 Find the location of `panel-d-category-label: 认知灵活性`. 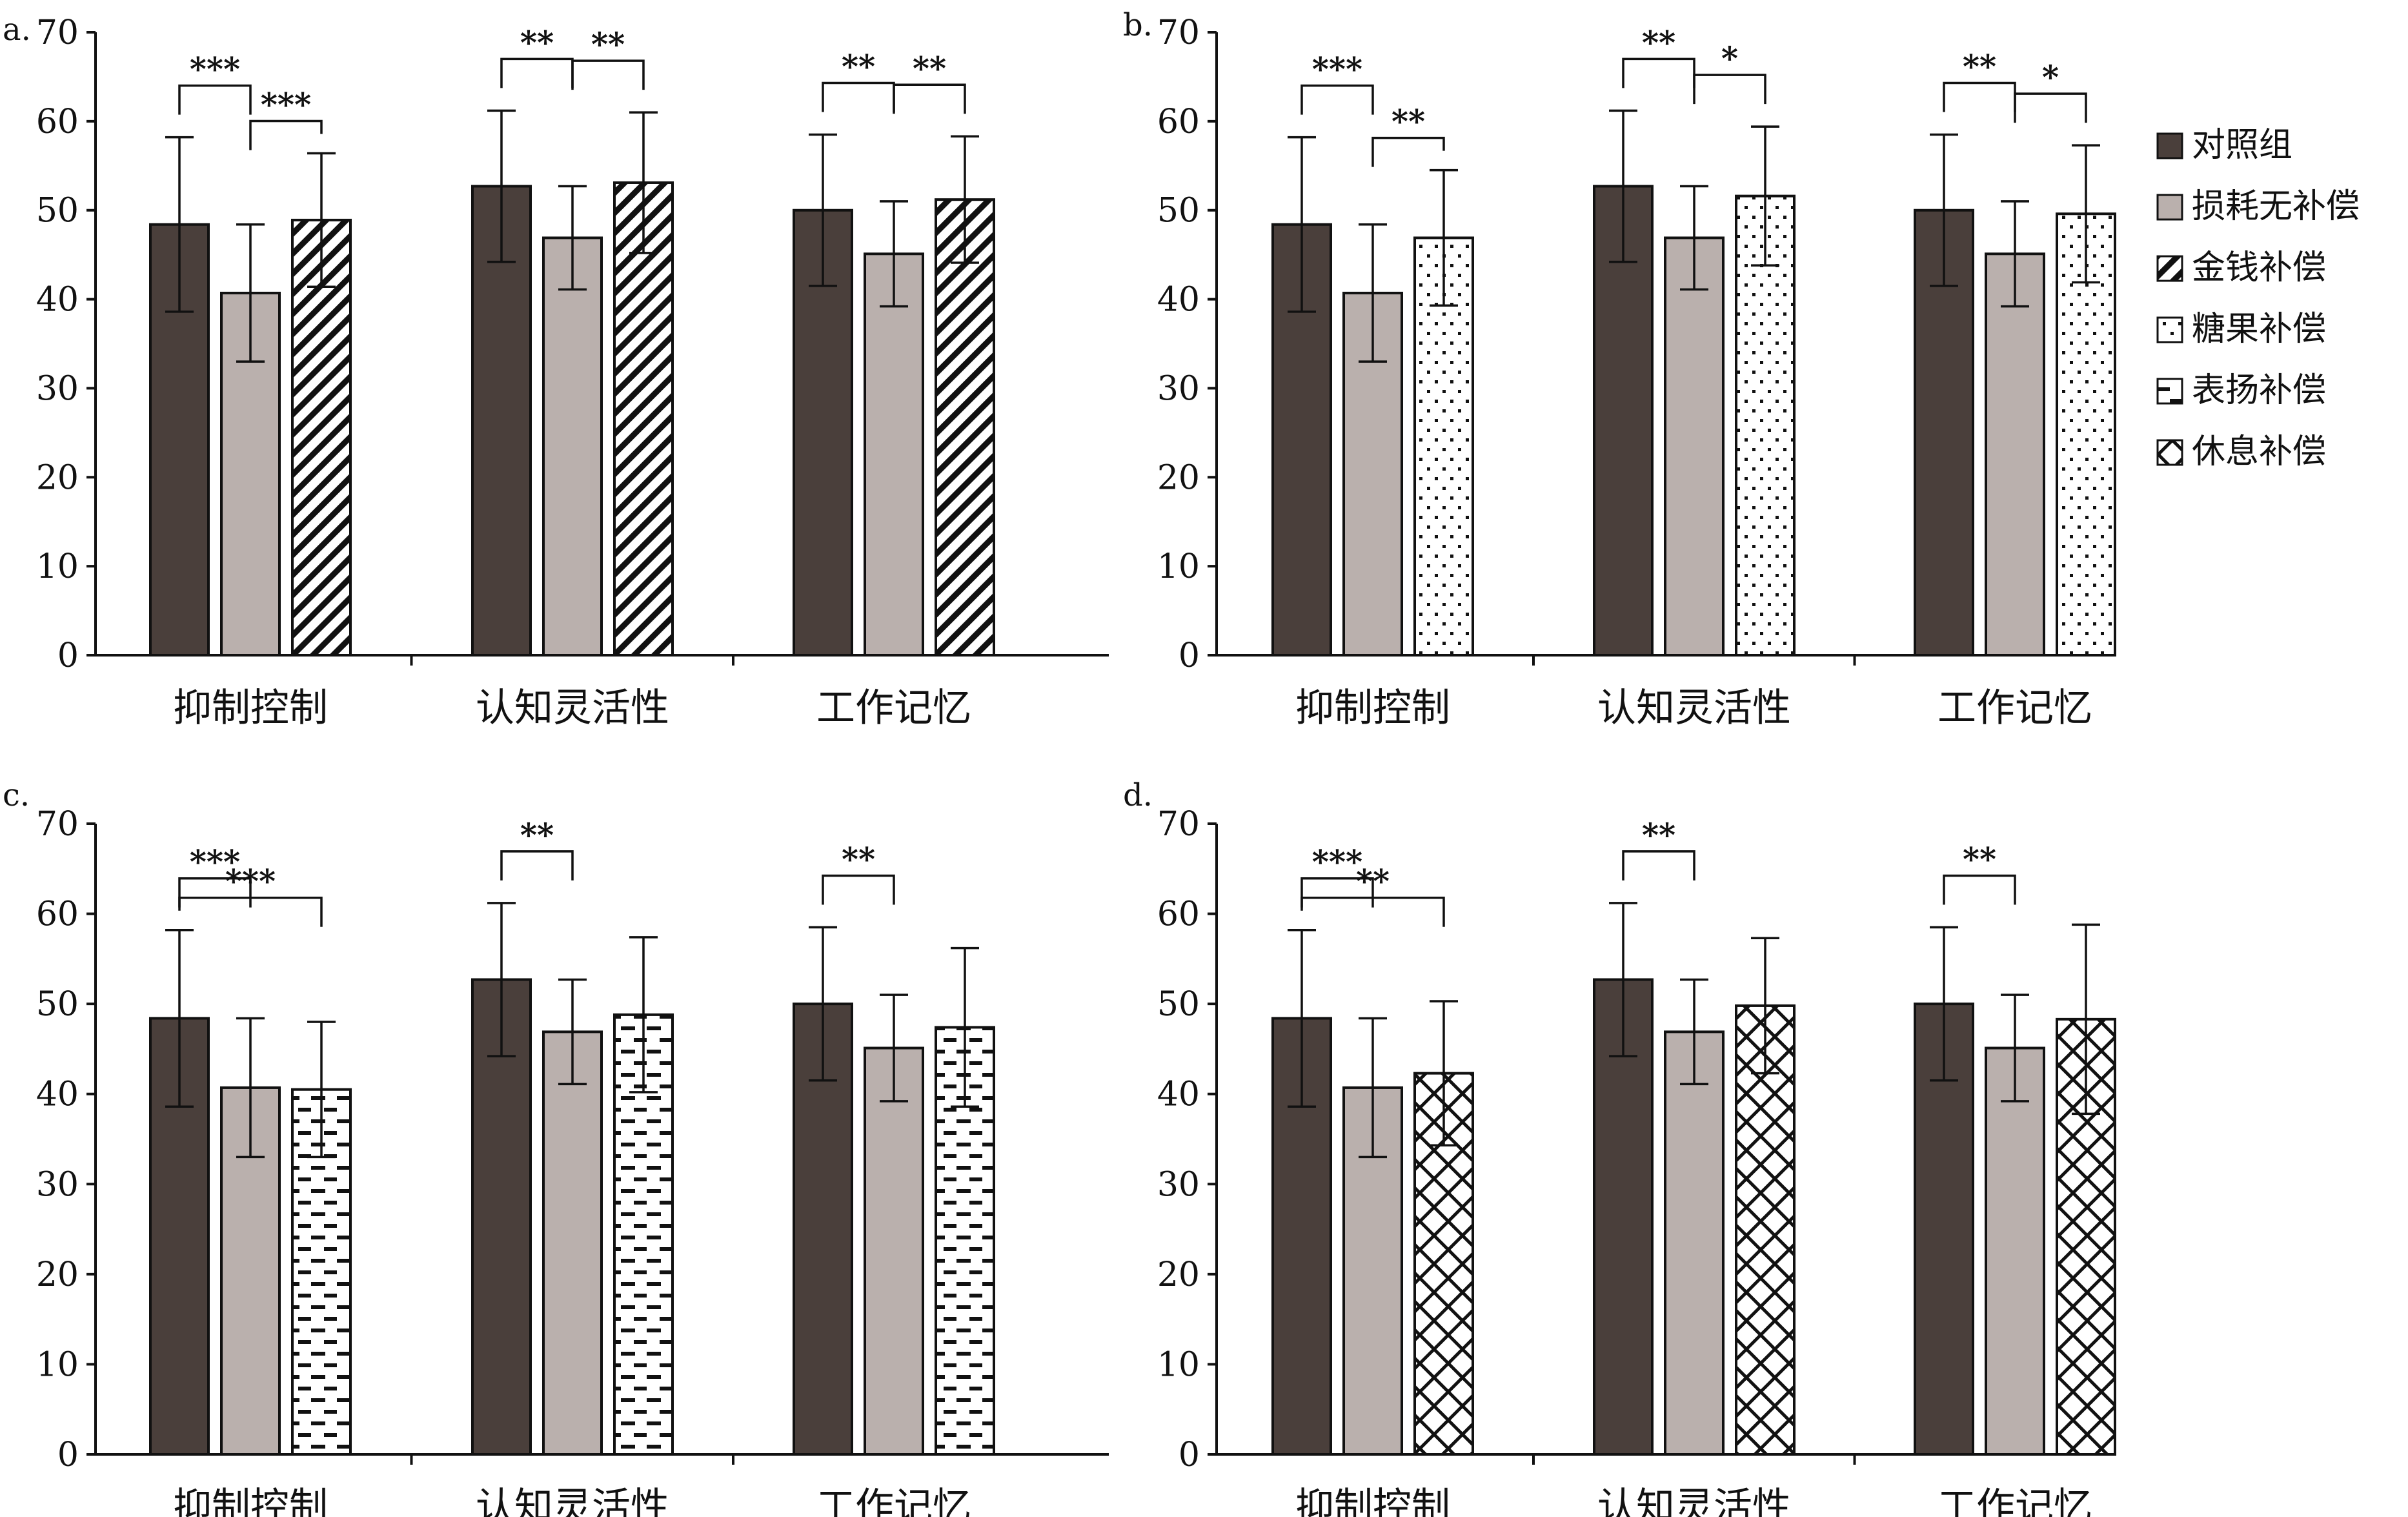

panel-d-category-label: 认知灵活性 is located at coordinates (1694, 1501).